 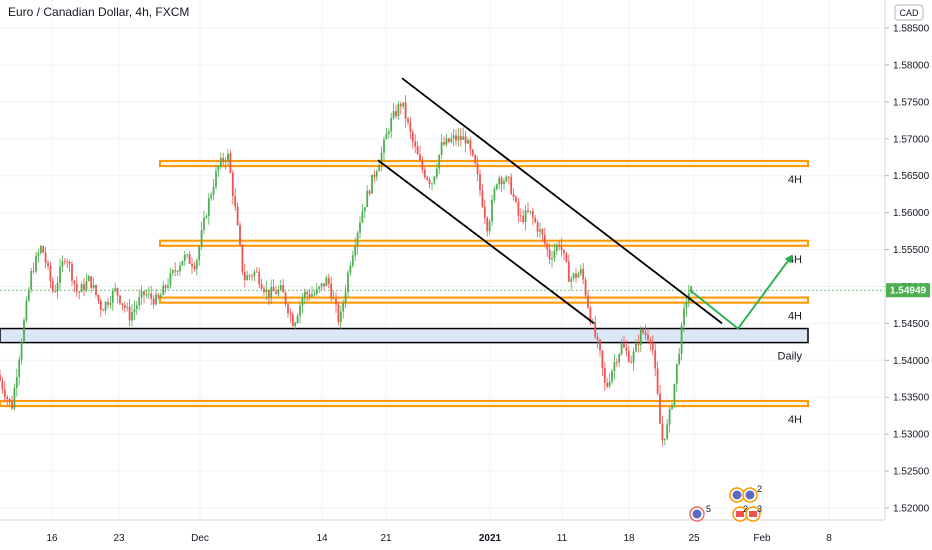 What do you see at coordinates (629, 538) in the screenshot?
I see `x-tick-label: 18` at bounding box center [629, 538].